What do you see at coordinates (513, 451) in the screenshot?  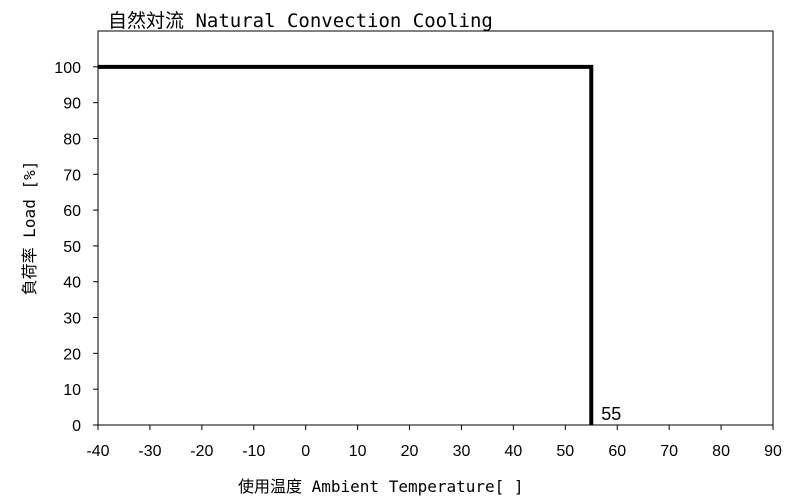 I see `x-tick-label: 40` at bounding box center [513, 451].